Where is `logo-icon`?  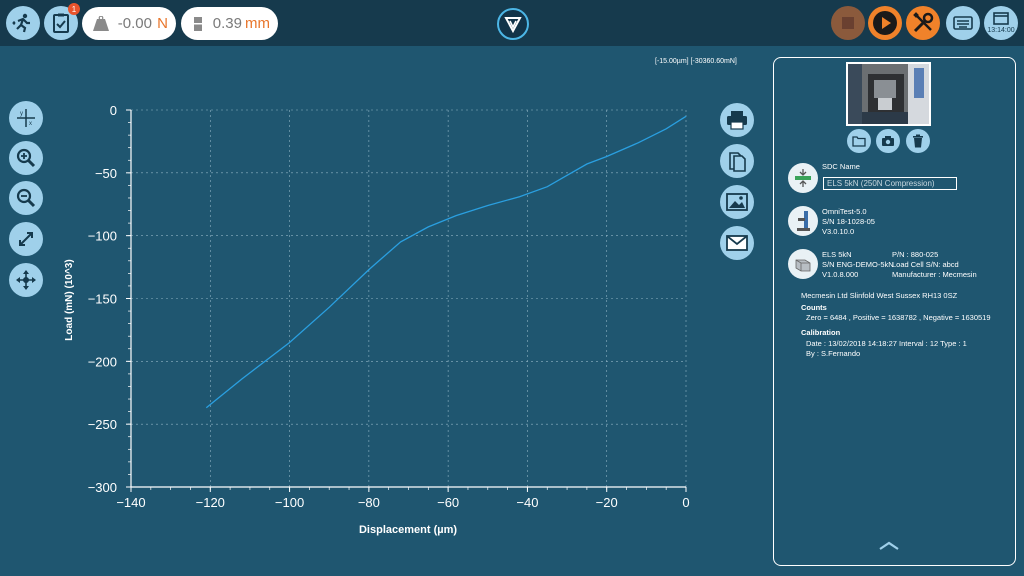
logo-icon is located at coordinates (513, 25).